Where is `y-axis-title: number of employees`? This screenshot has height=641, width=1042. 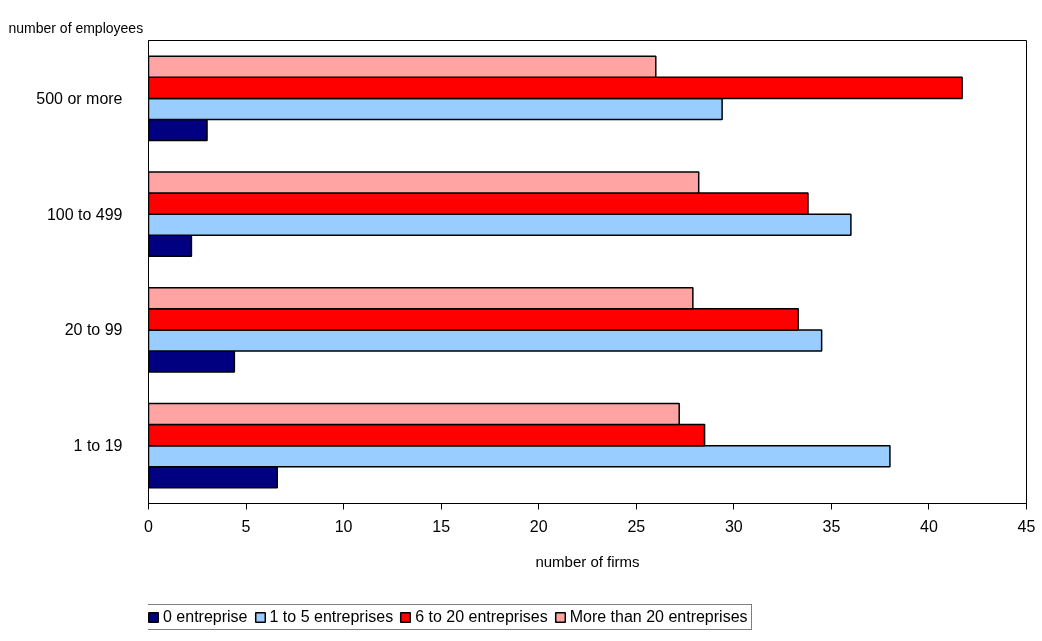 y-axis-title: number of employees is located at coordinates (76, 27).